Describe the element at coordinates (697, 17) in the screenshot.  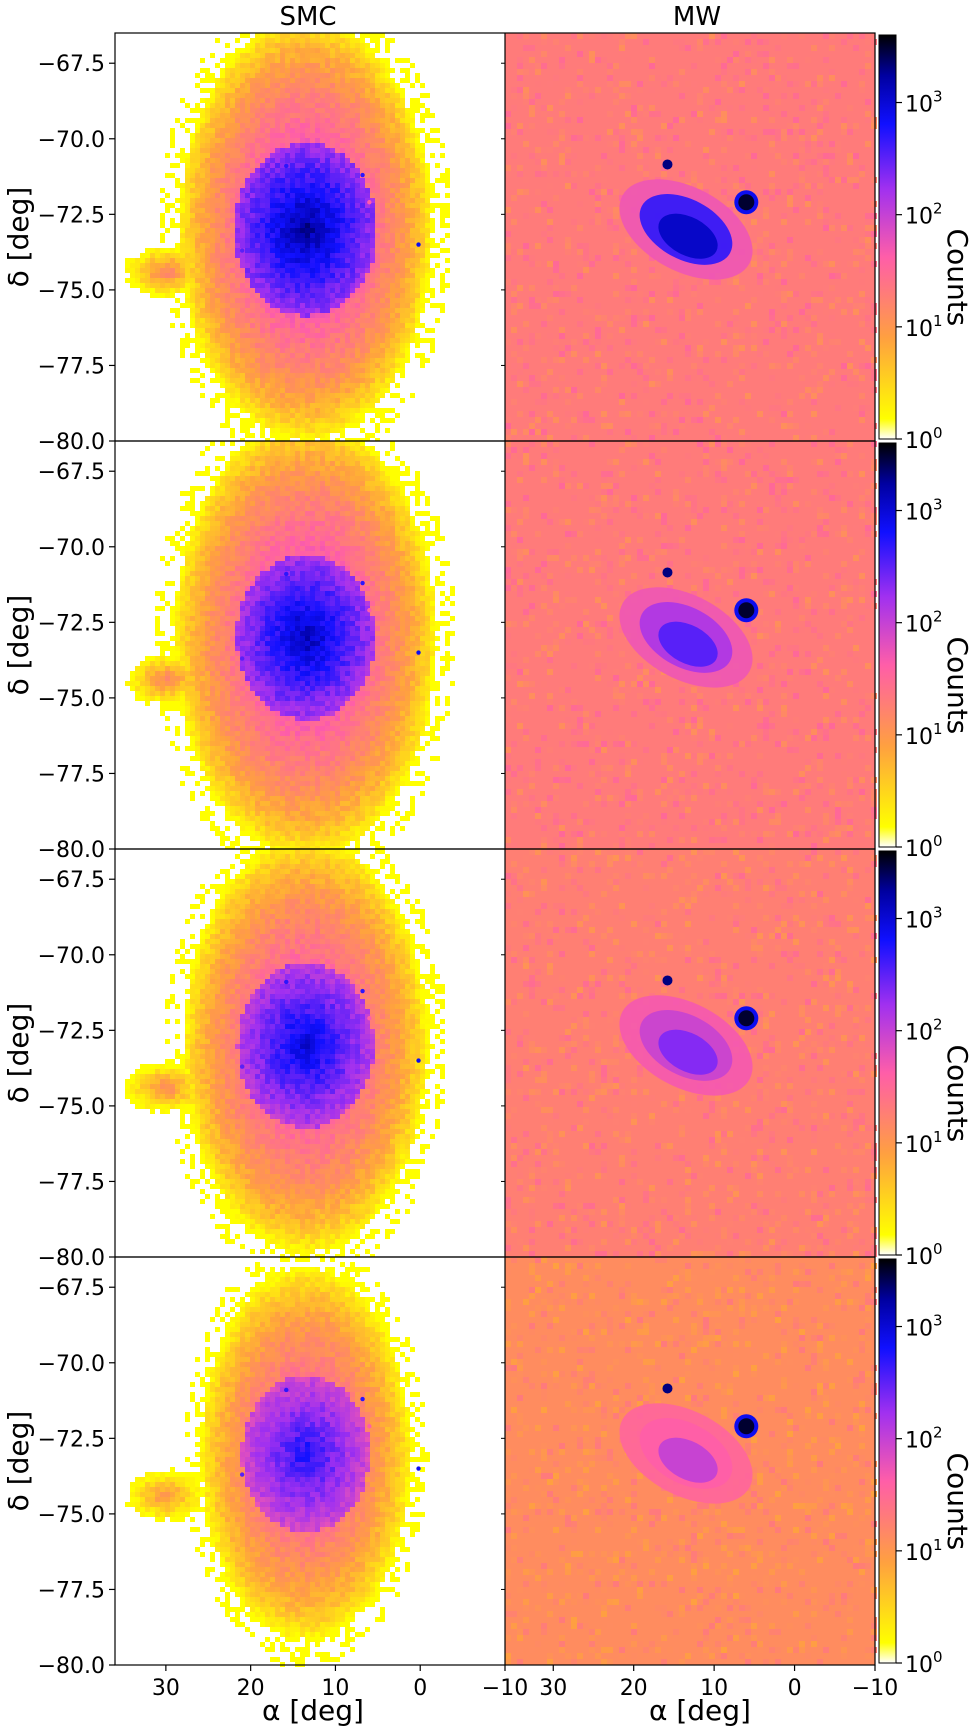
I see `column-title-mw: MW` at that location.